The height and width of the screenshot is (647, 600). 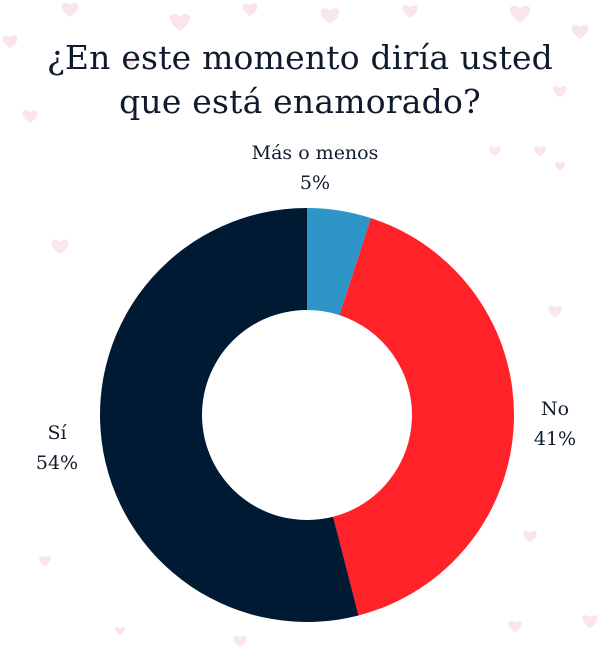 What do you see at coordinates (555, 409) in the screenshot?
I see `label-no-name: No` at bounding box center [555, 409].